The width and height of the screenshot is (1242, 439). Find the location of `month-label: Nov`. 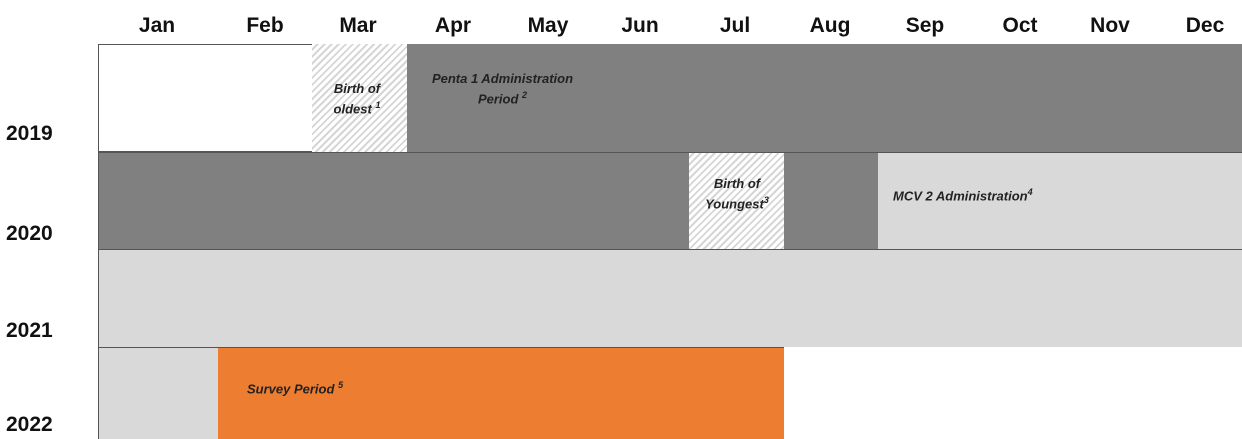

month-label: Nov is located at coordinates (1110, 25).